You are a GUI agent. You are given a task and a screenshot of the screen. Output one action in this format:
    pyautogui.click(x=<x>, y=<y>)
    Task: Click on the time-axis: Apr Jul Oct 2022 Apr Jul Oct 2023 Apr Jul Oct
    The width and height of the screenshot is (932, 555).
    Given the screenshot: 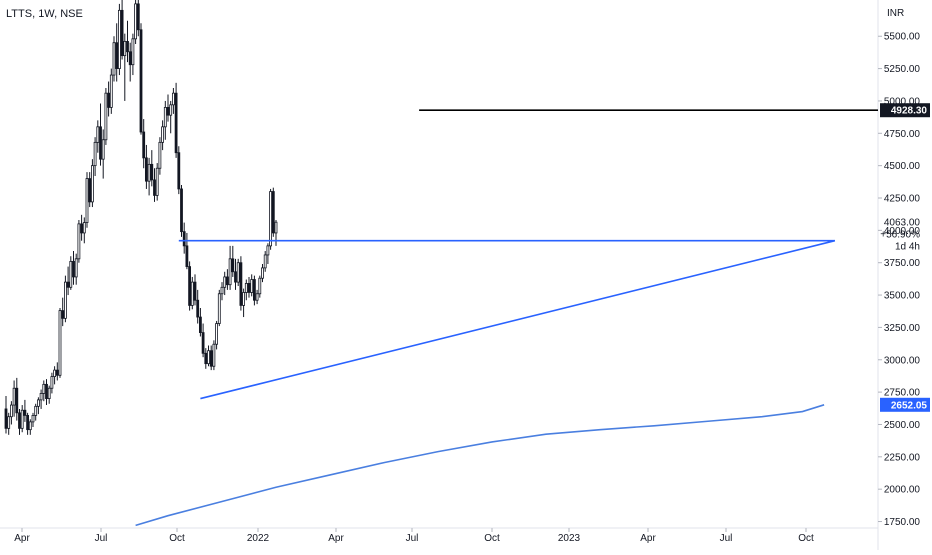 What is the action you would take?
    pyautogui.click(x=414, y=536)
    